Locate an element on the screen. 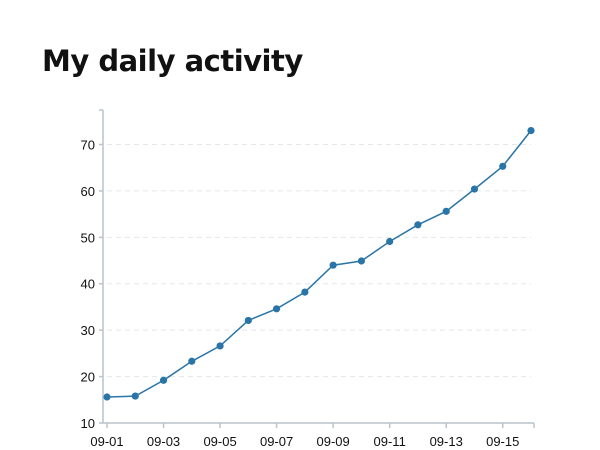 The height and width of the screenshot is (450, 600). x-tick-label: 09-11 is located at coordinates (390, 441).